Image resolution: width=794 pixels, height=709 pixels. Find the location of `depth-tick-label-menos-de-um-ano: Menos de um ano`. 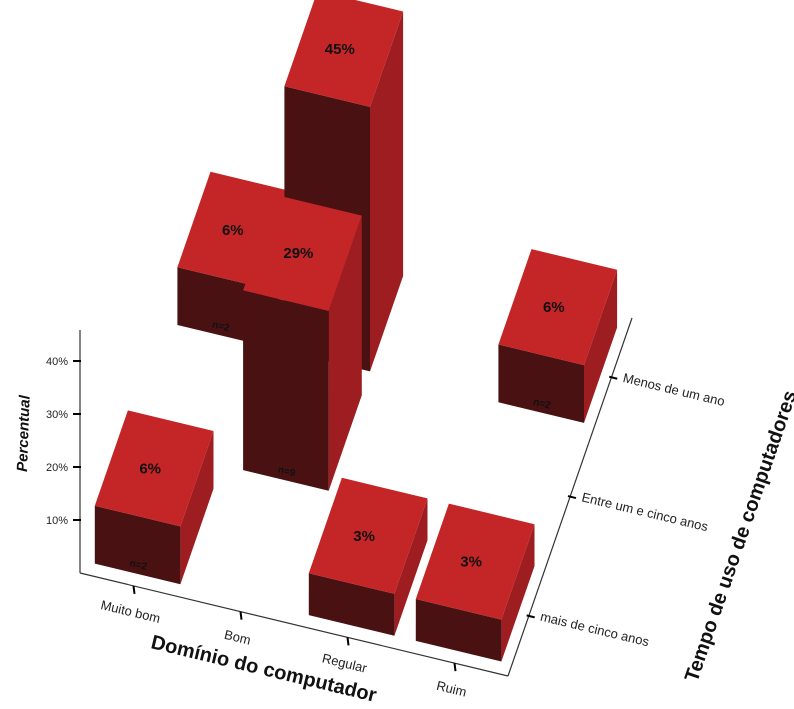

depth-tick-label-menos-de-um-ano: Menos de um ano is located at coordinates (674, 389).